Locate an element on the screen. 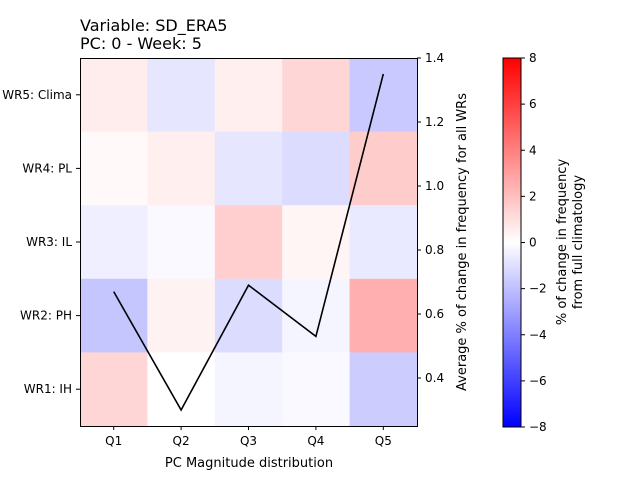 The width and height of the screenshot is (640, 480). y-tick-label: WR5: Clima is located at coordinates (37, 95).